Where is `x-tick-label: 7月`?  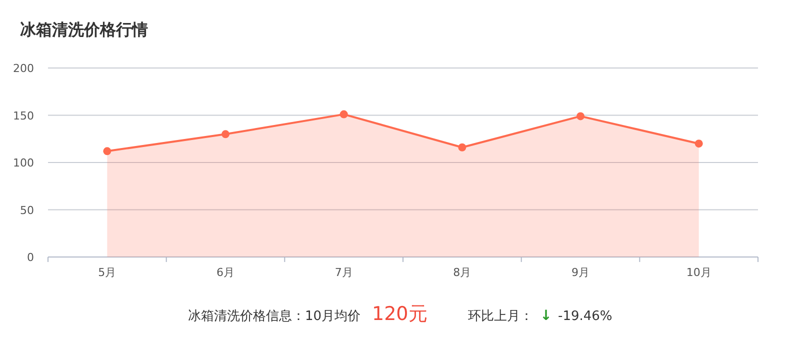 x-tick-label: 7月 is located at coordinates (343, 272).